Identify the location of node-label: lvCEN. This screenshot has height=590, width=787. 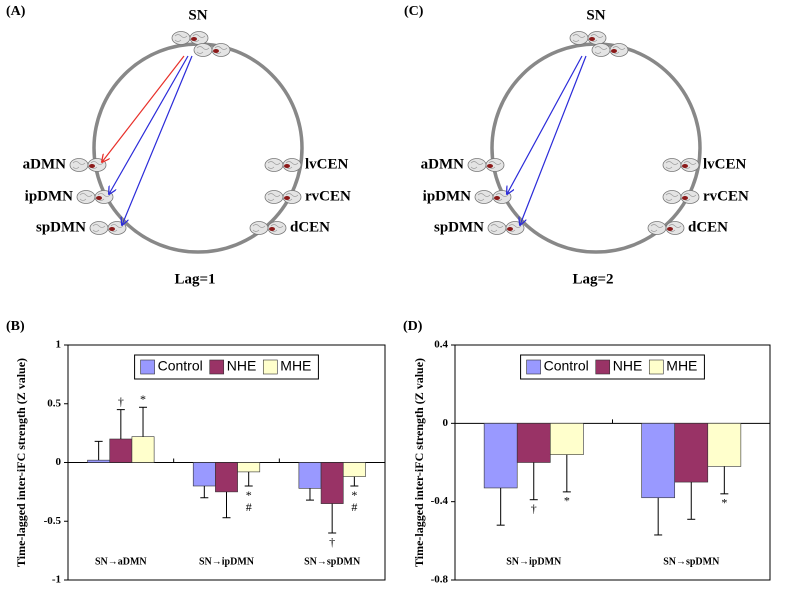
(725, 164).